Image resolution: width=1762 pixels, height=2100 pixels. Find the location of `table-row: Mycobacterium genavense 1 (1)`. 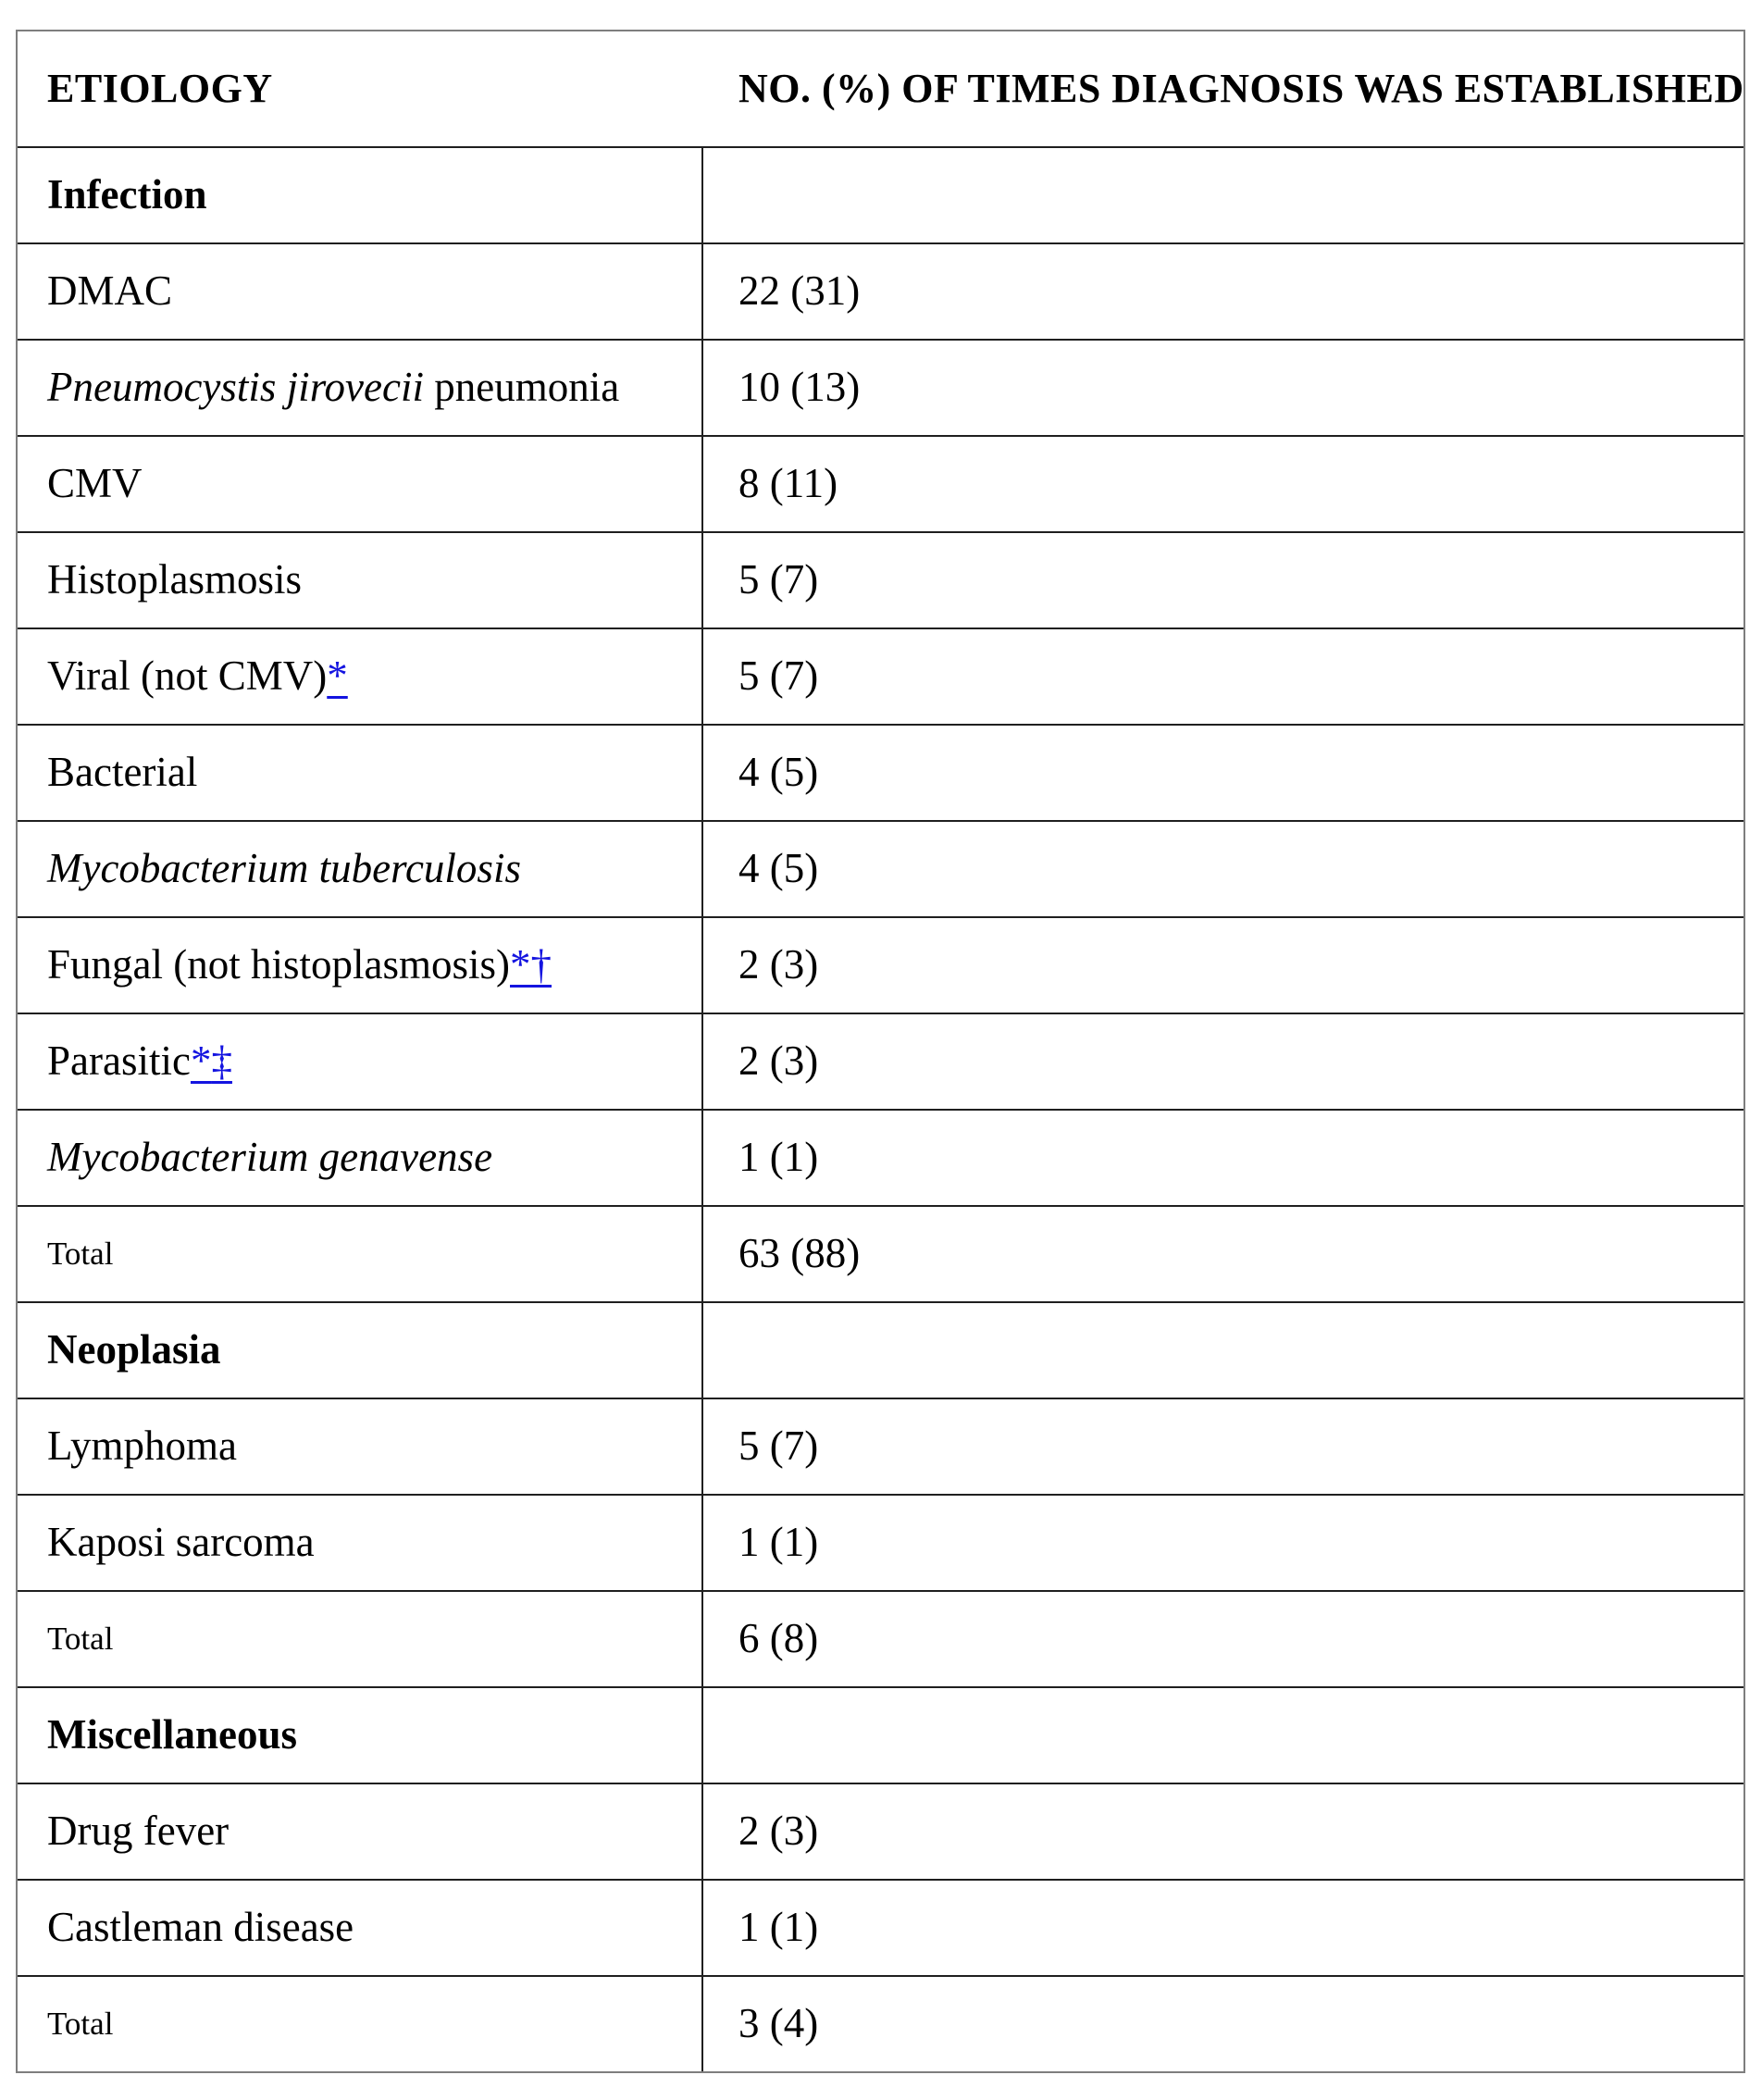

table-row: Mycobacterium genavense 1 (1) is located at coordinates (880, 1157).